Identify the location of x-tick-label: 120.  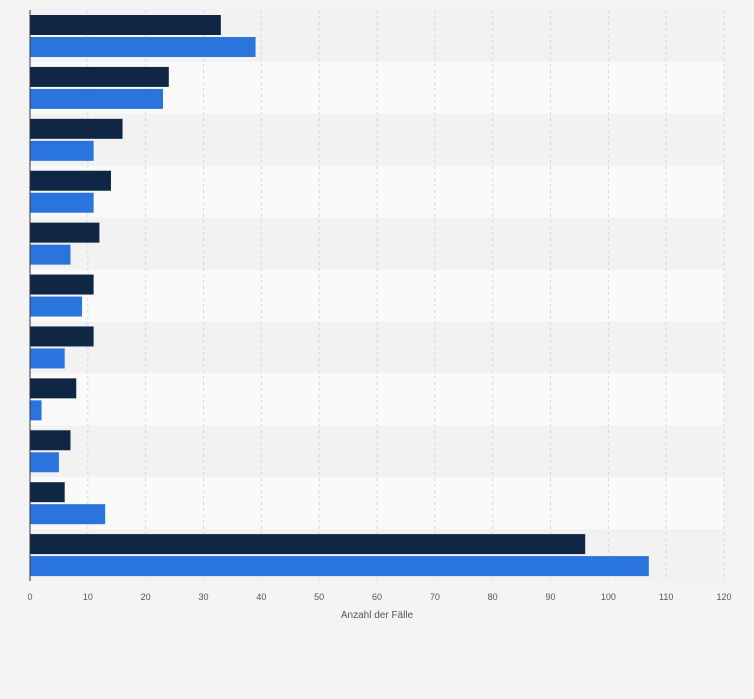
(723, 597).